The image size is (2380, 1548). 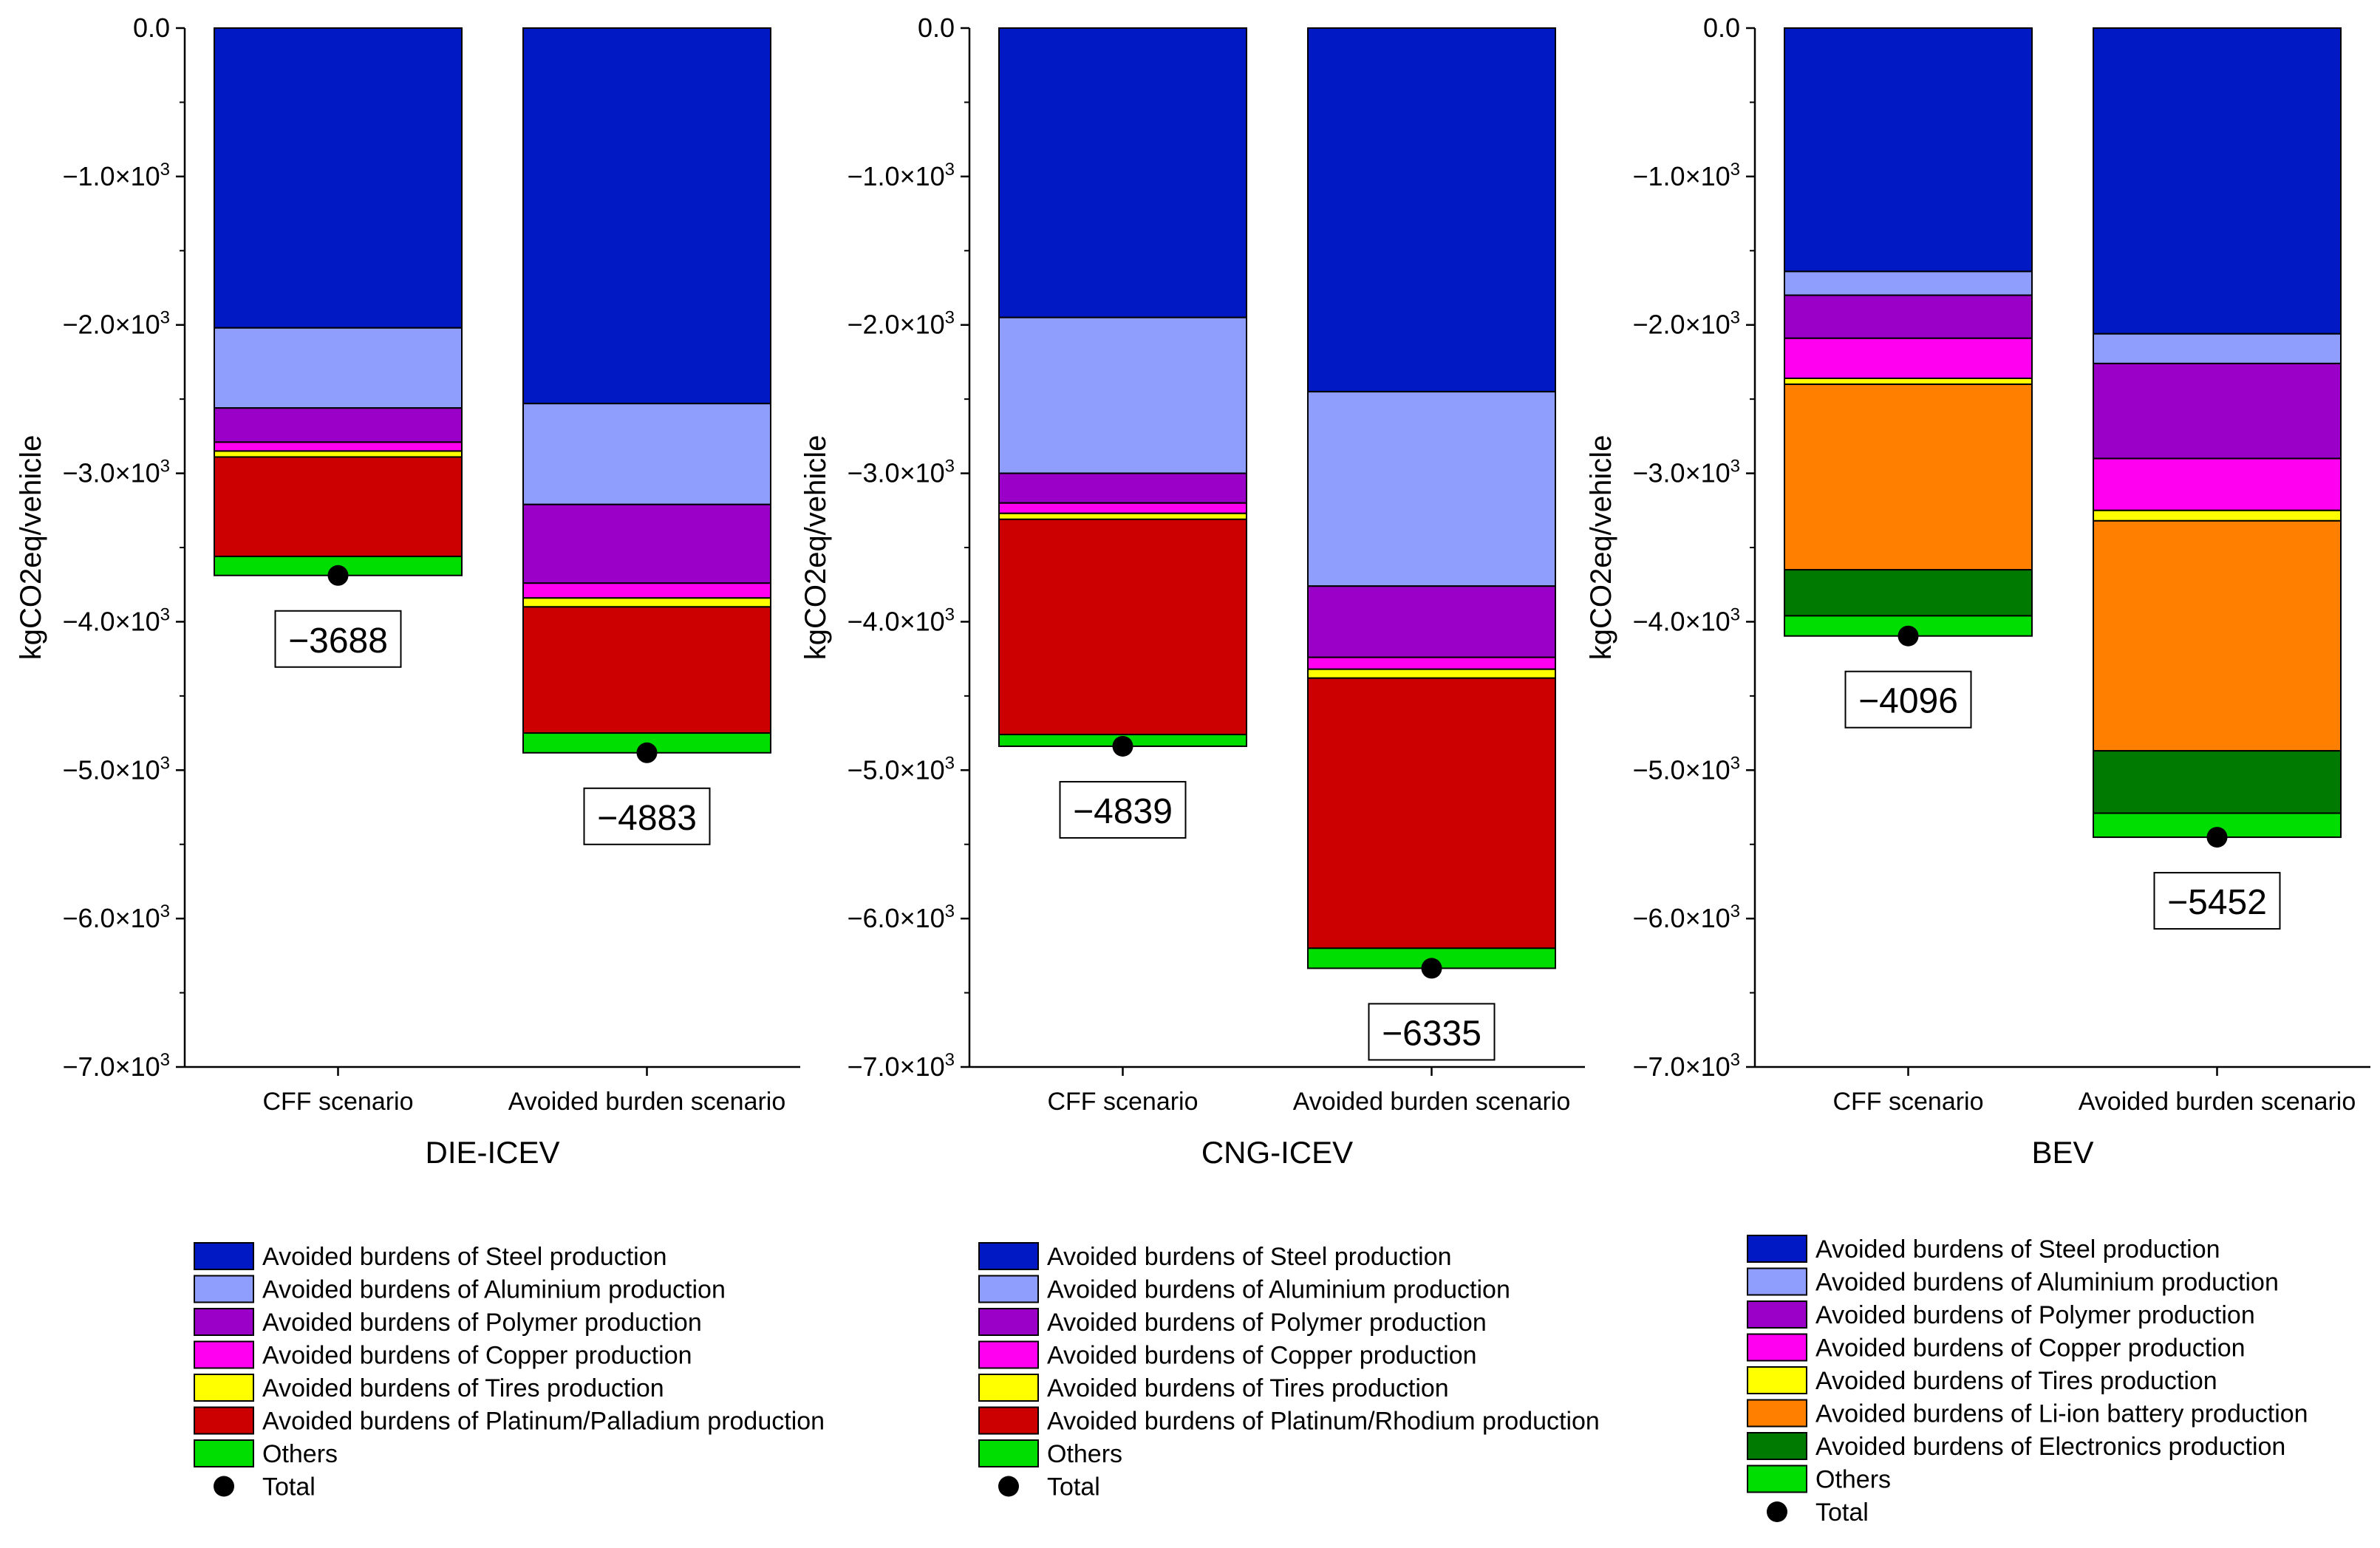 I want to click on panel-title: CNG-ICEV, so click(x=1277, y=1152).